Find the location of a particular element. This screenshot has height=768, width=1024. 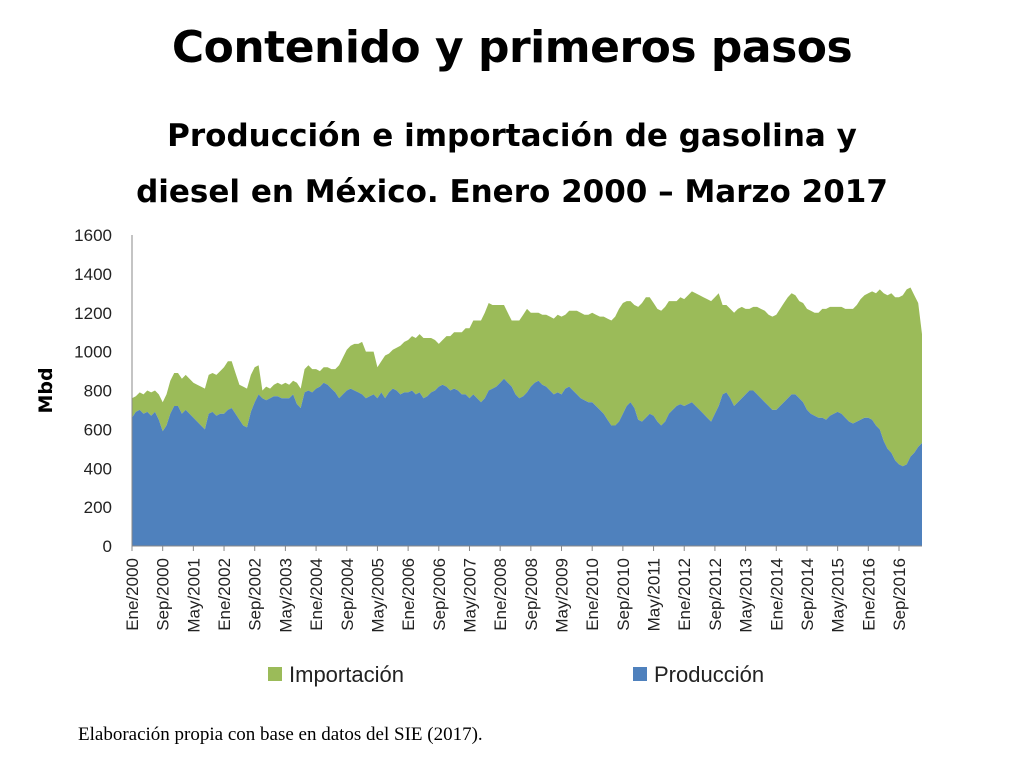

y-tick-label: 1000 is located at coordinates (93, 352).